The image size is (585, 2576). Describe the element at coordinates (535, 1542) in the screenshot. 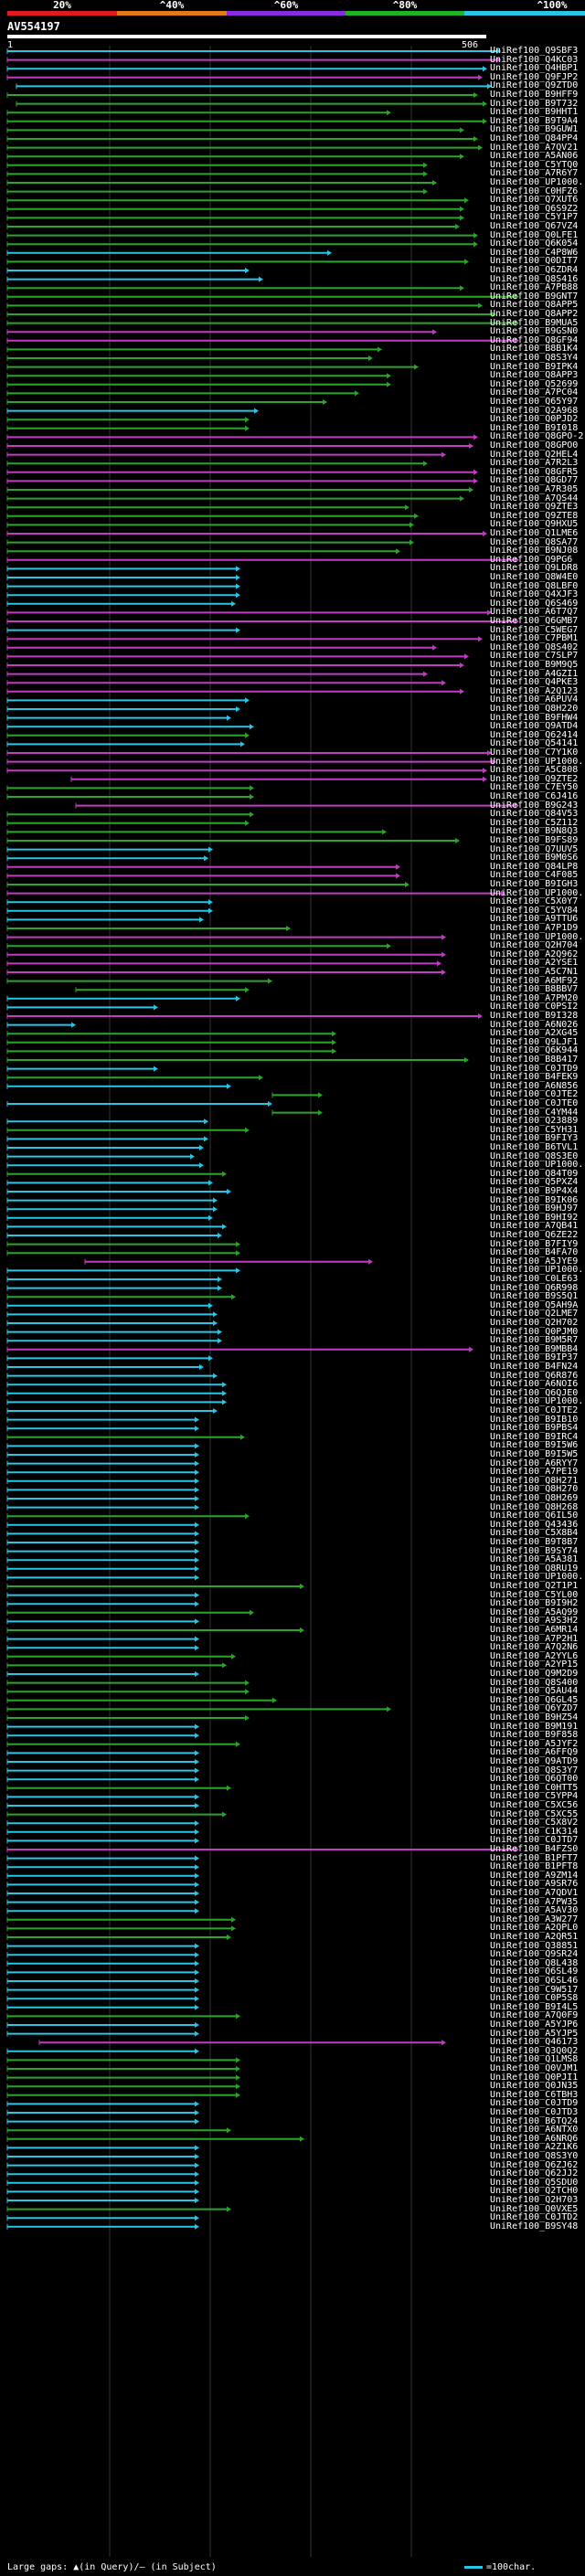

I see `hit-label: UniRef100_B9T8B7` at that location.